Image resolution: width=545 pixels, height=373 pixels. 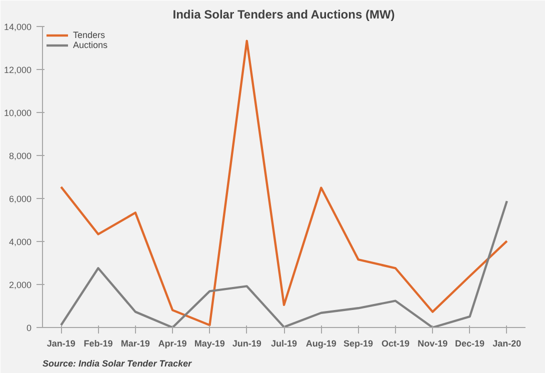 I want to click on x-tick-label: Feb-19, so click(x=98, y=343).